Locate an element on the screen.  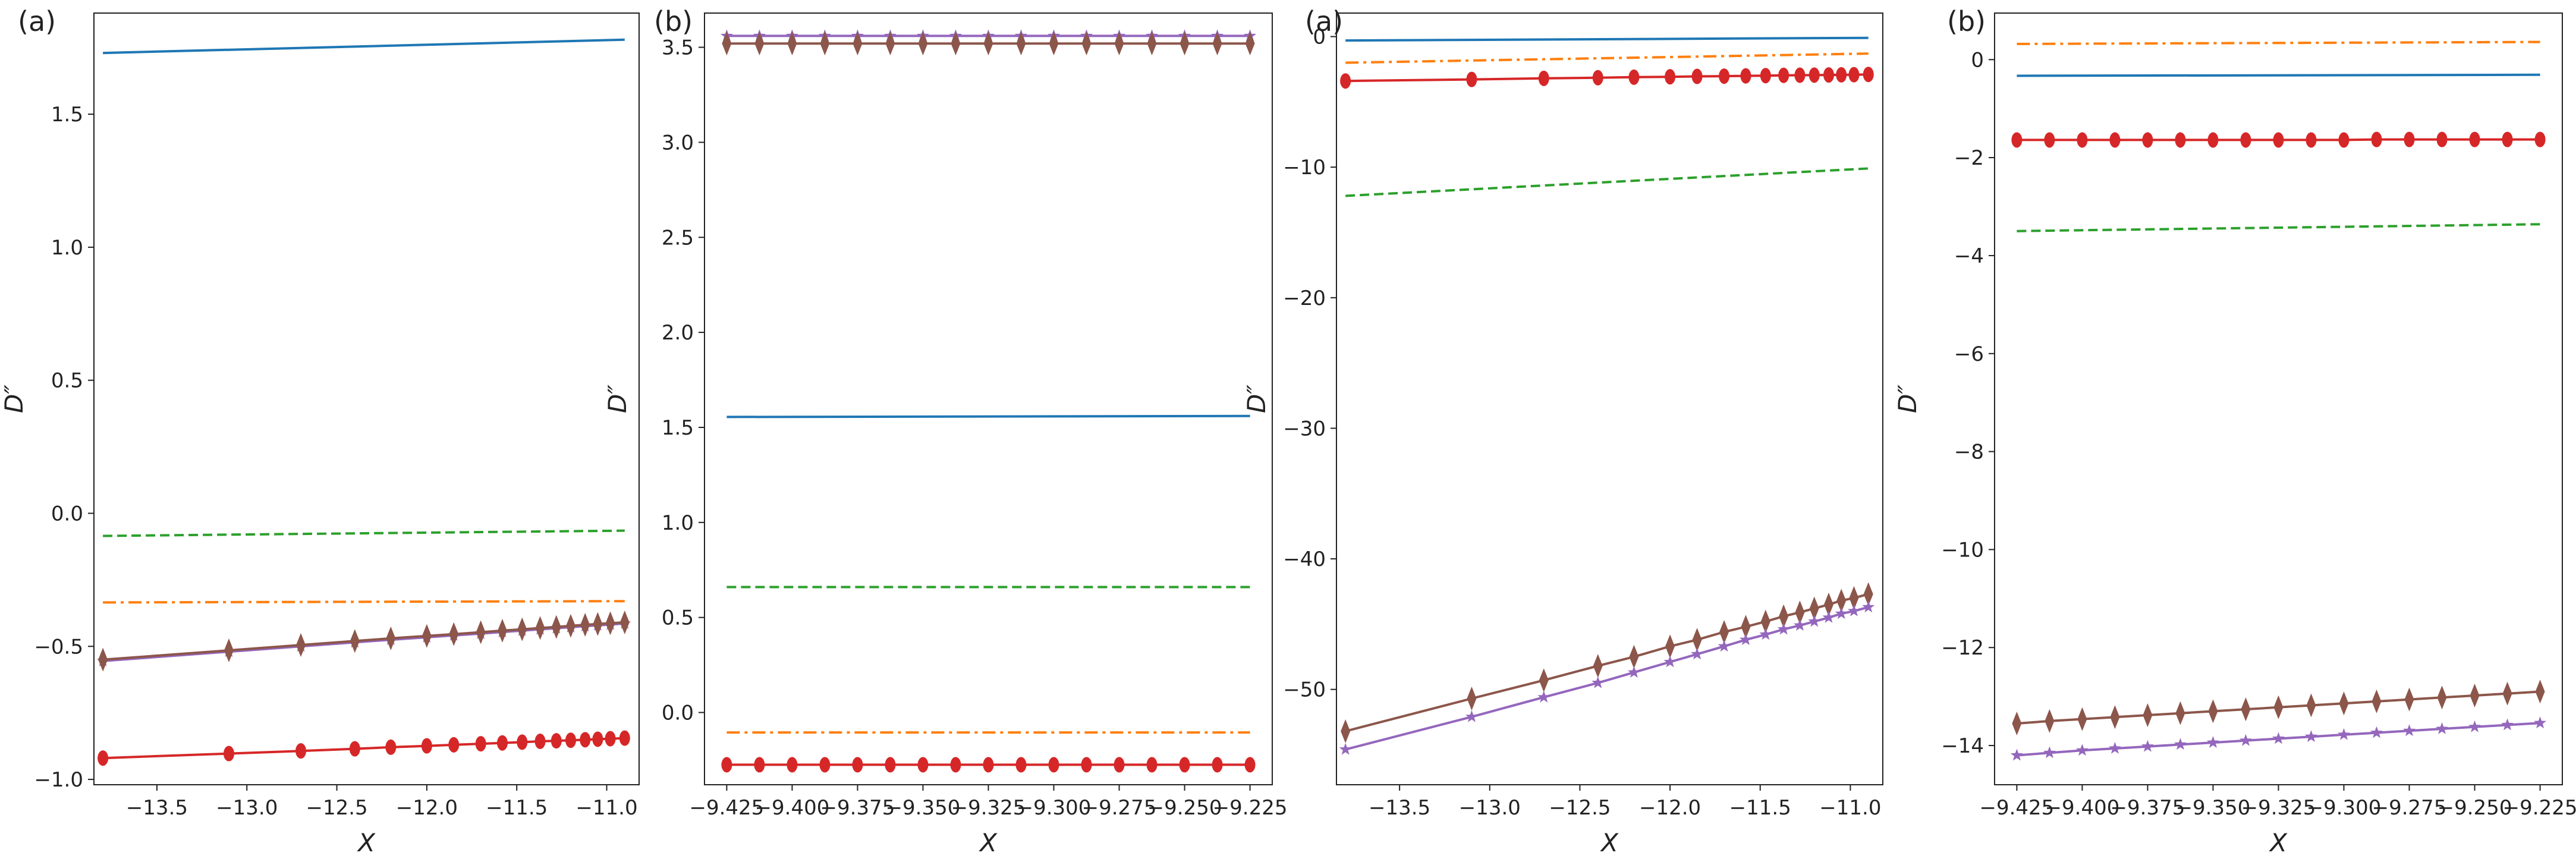
y-tick-label: −10 is located at coordinates (1304, 168).